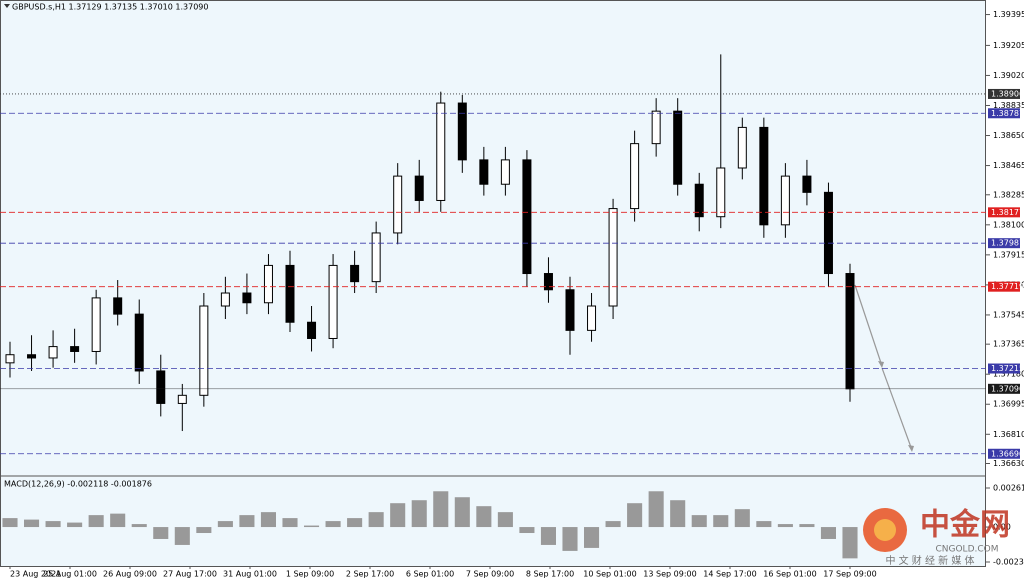 Image resolution: width=1024 pixels, height=580 pixels. I want to click on y-tick-label: 1.39205, so click(1008, 45).